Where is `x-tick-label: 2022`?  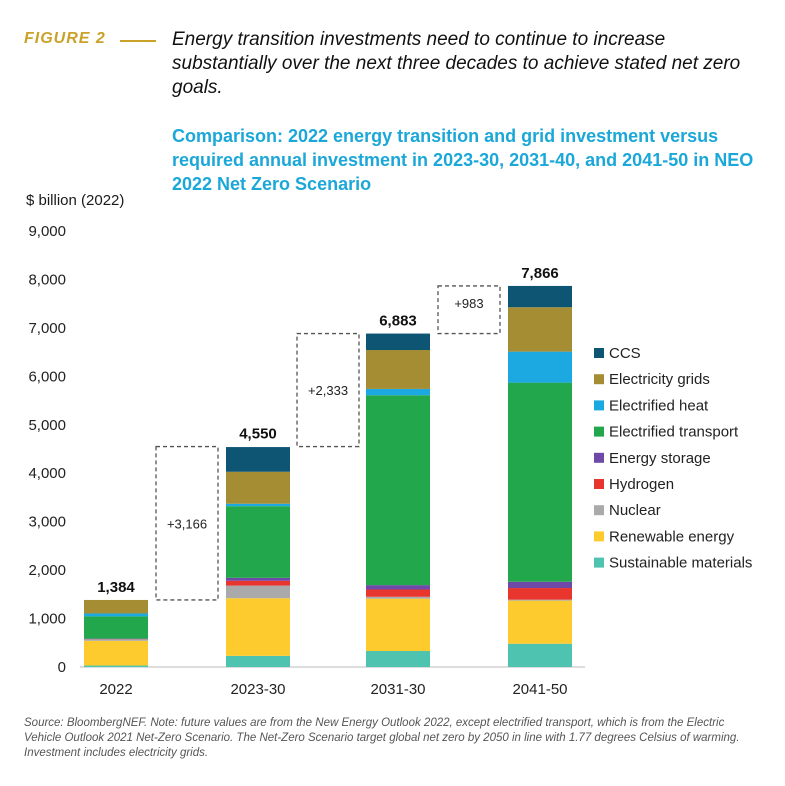 x-tick-label: 2022 is located at coordinates (115, 689).